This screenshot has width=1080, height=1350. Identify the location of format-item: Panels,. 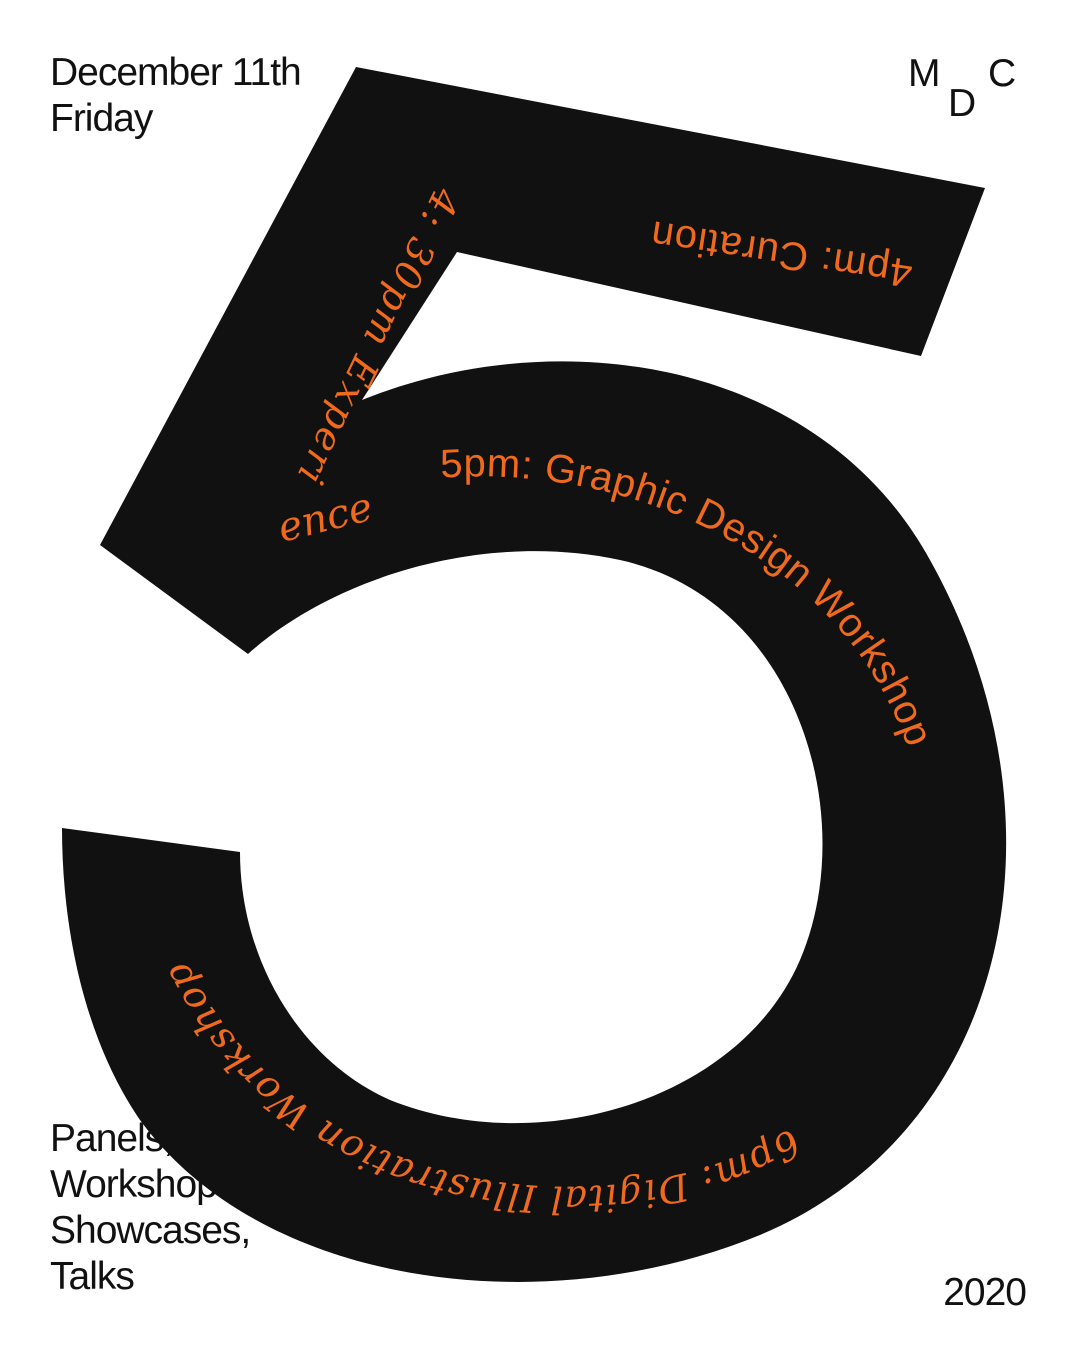
(112, 1138).